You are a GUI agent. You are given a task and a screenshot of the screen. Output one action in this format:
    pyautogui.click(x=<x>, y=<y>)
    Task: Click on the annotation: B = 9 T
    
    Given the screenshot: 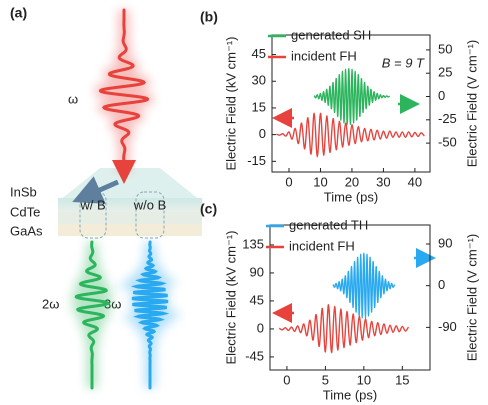 What is the action you would take?
    pyautogui.click(x=403, y=62)
    